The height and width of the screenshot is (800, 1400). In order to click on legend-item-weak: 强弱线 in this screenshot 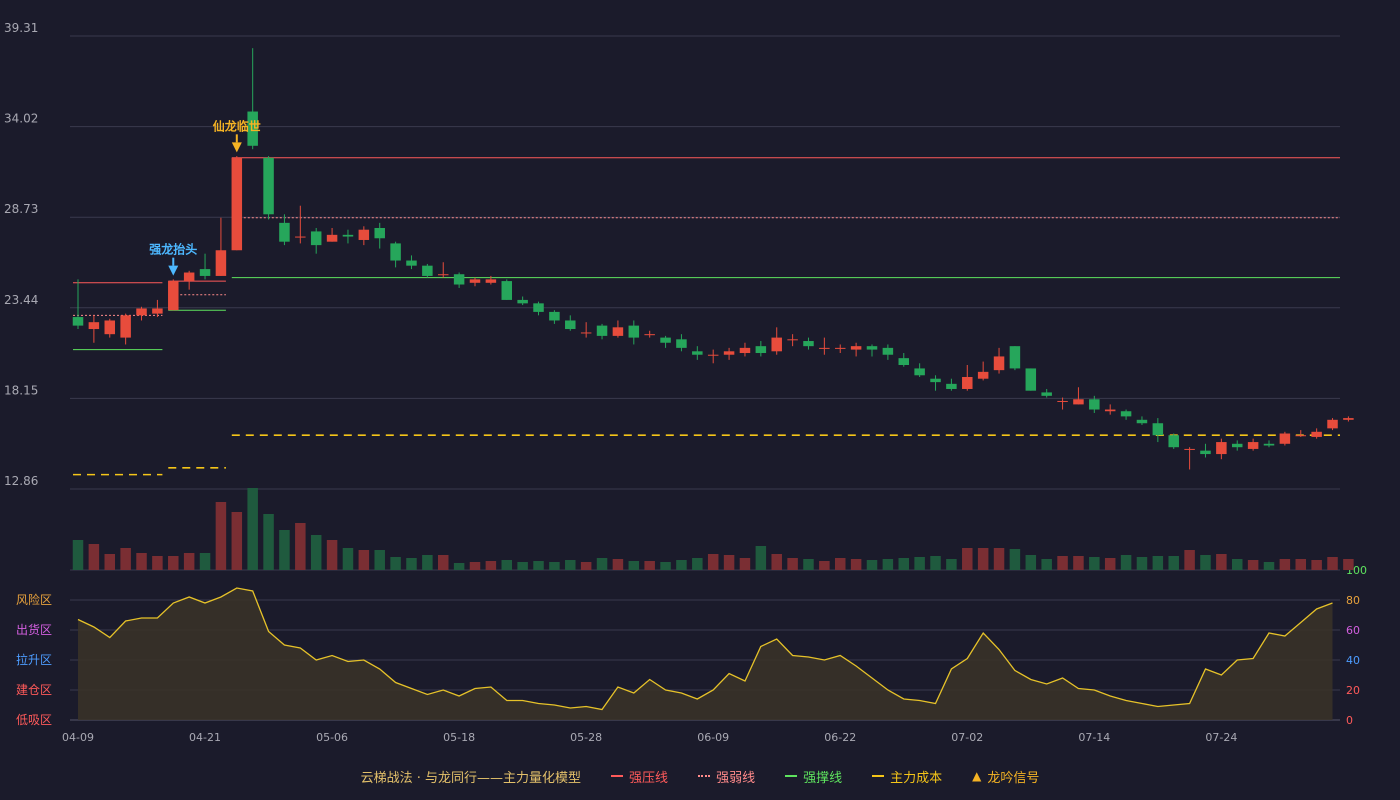, I will do `click(726, 776)`.